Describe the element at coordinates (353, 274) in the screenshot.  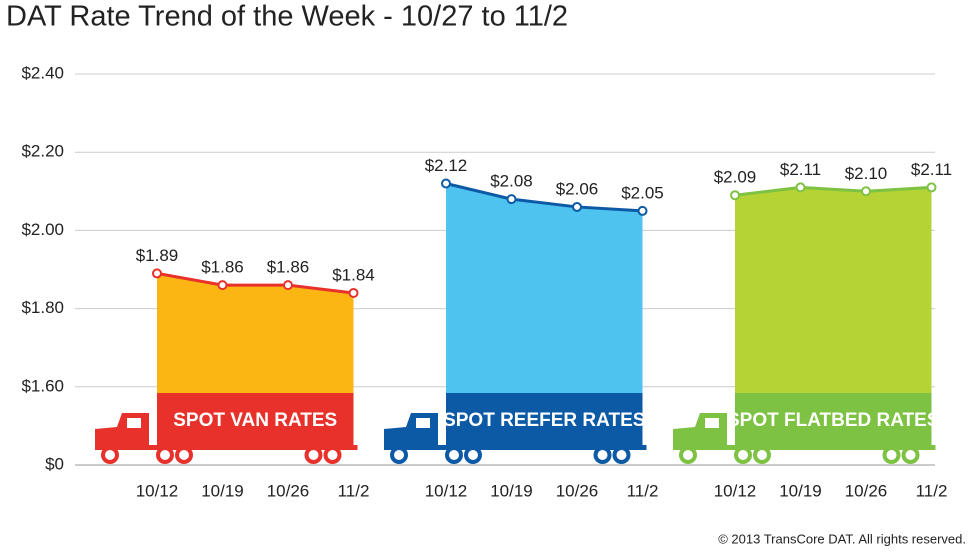
I see `value-label: $1.84` at that location.